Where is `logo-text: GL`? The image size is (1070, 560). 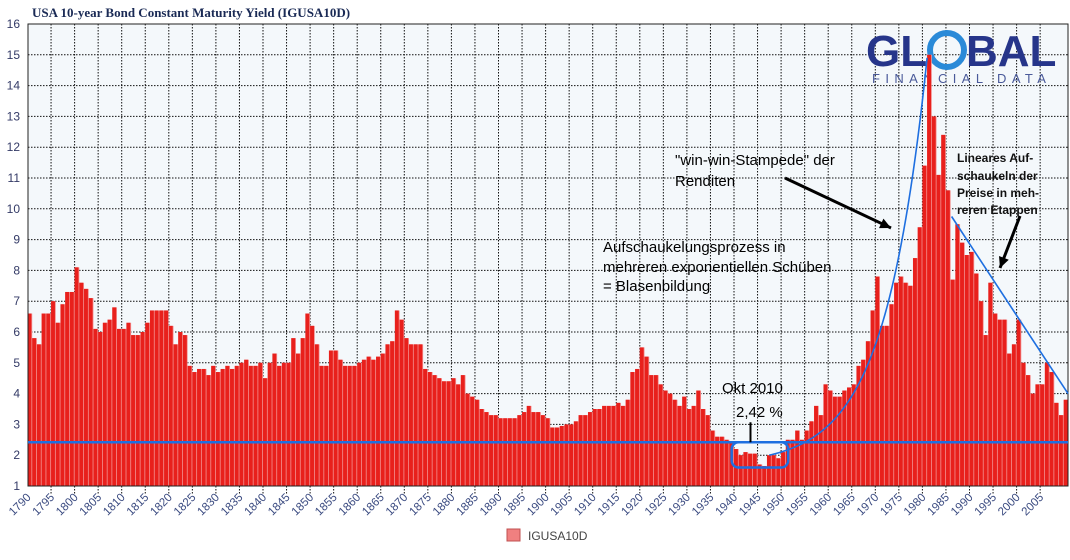
logo-text: GL is located at coordinates (896, 51).